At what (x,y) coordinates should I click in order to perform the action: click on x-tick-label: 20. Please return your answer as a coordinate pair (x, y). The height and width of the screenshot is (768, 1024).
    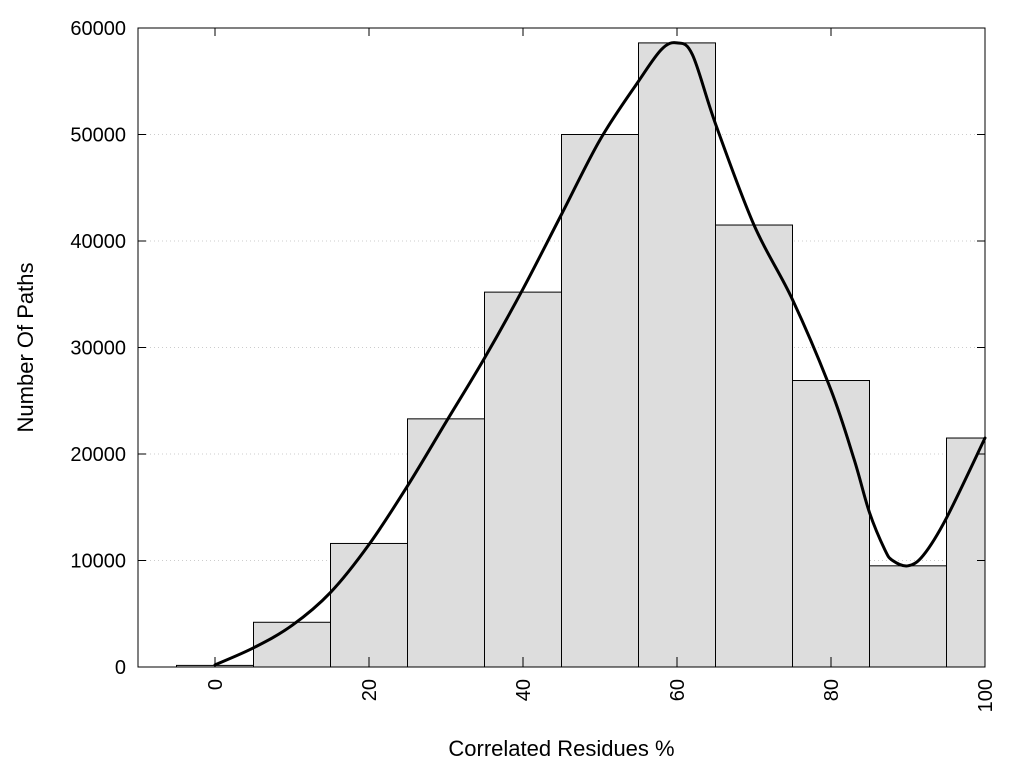
    Looking at the image, I should click on (370, 690).